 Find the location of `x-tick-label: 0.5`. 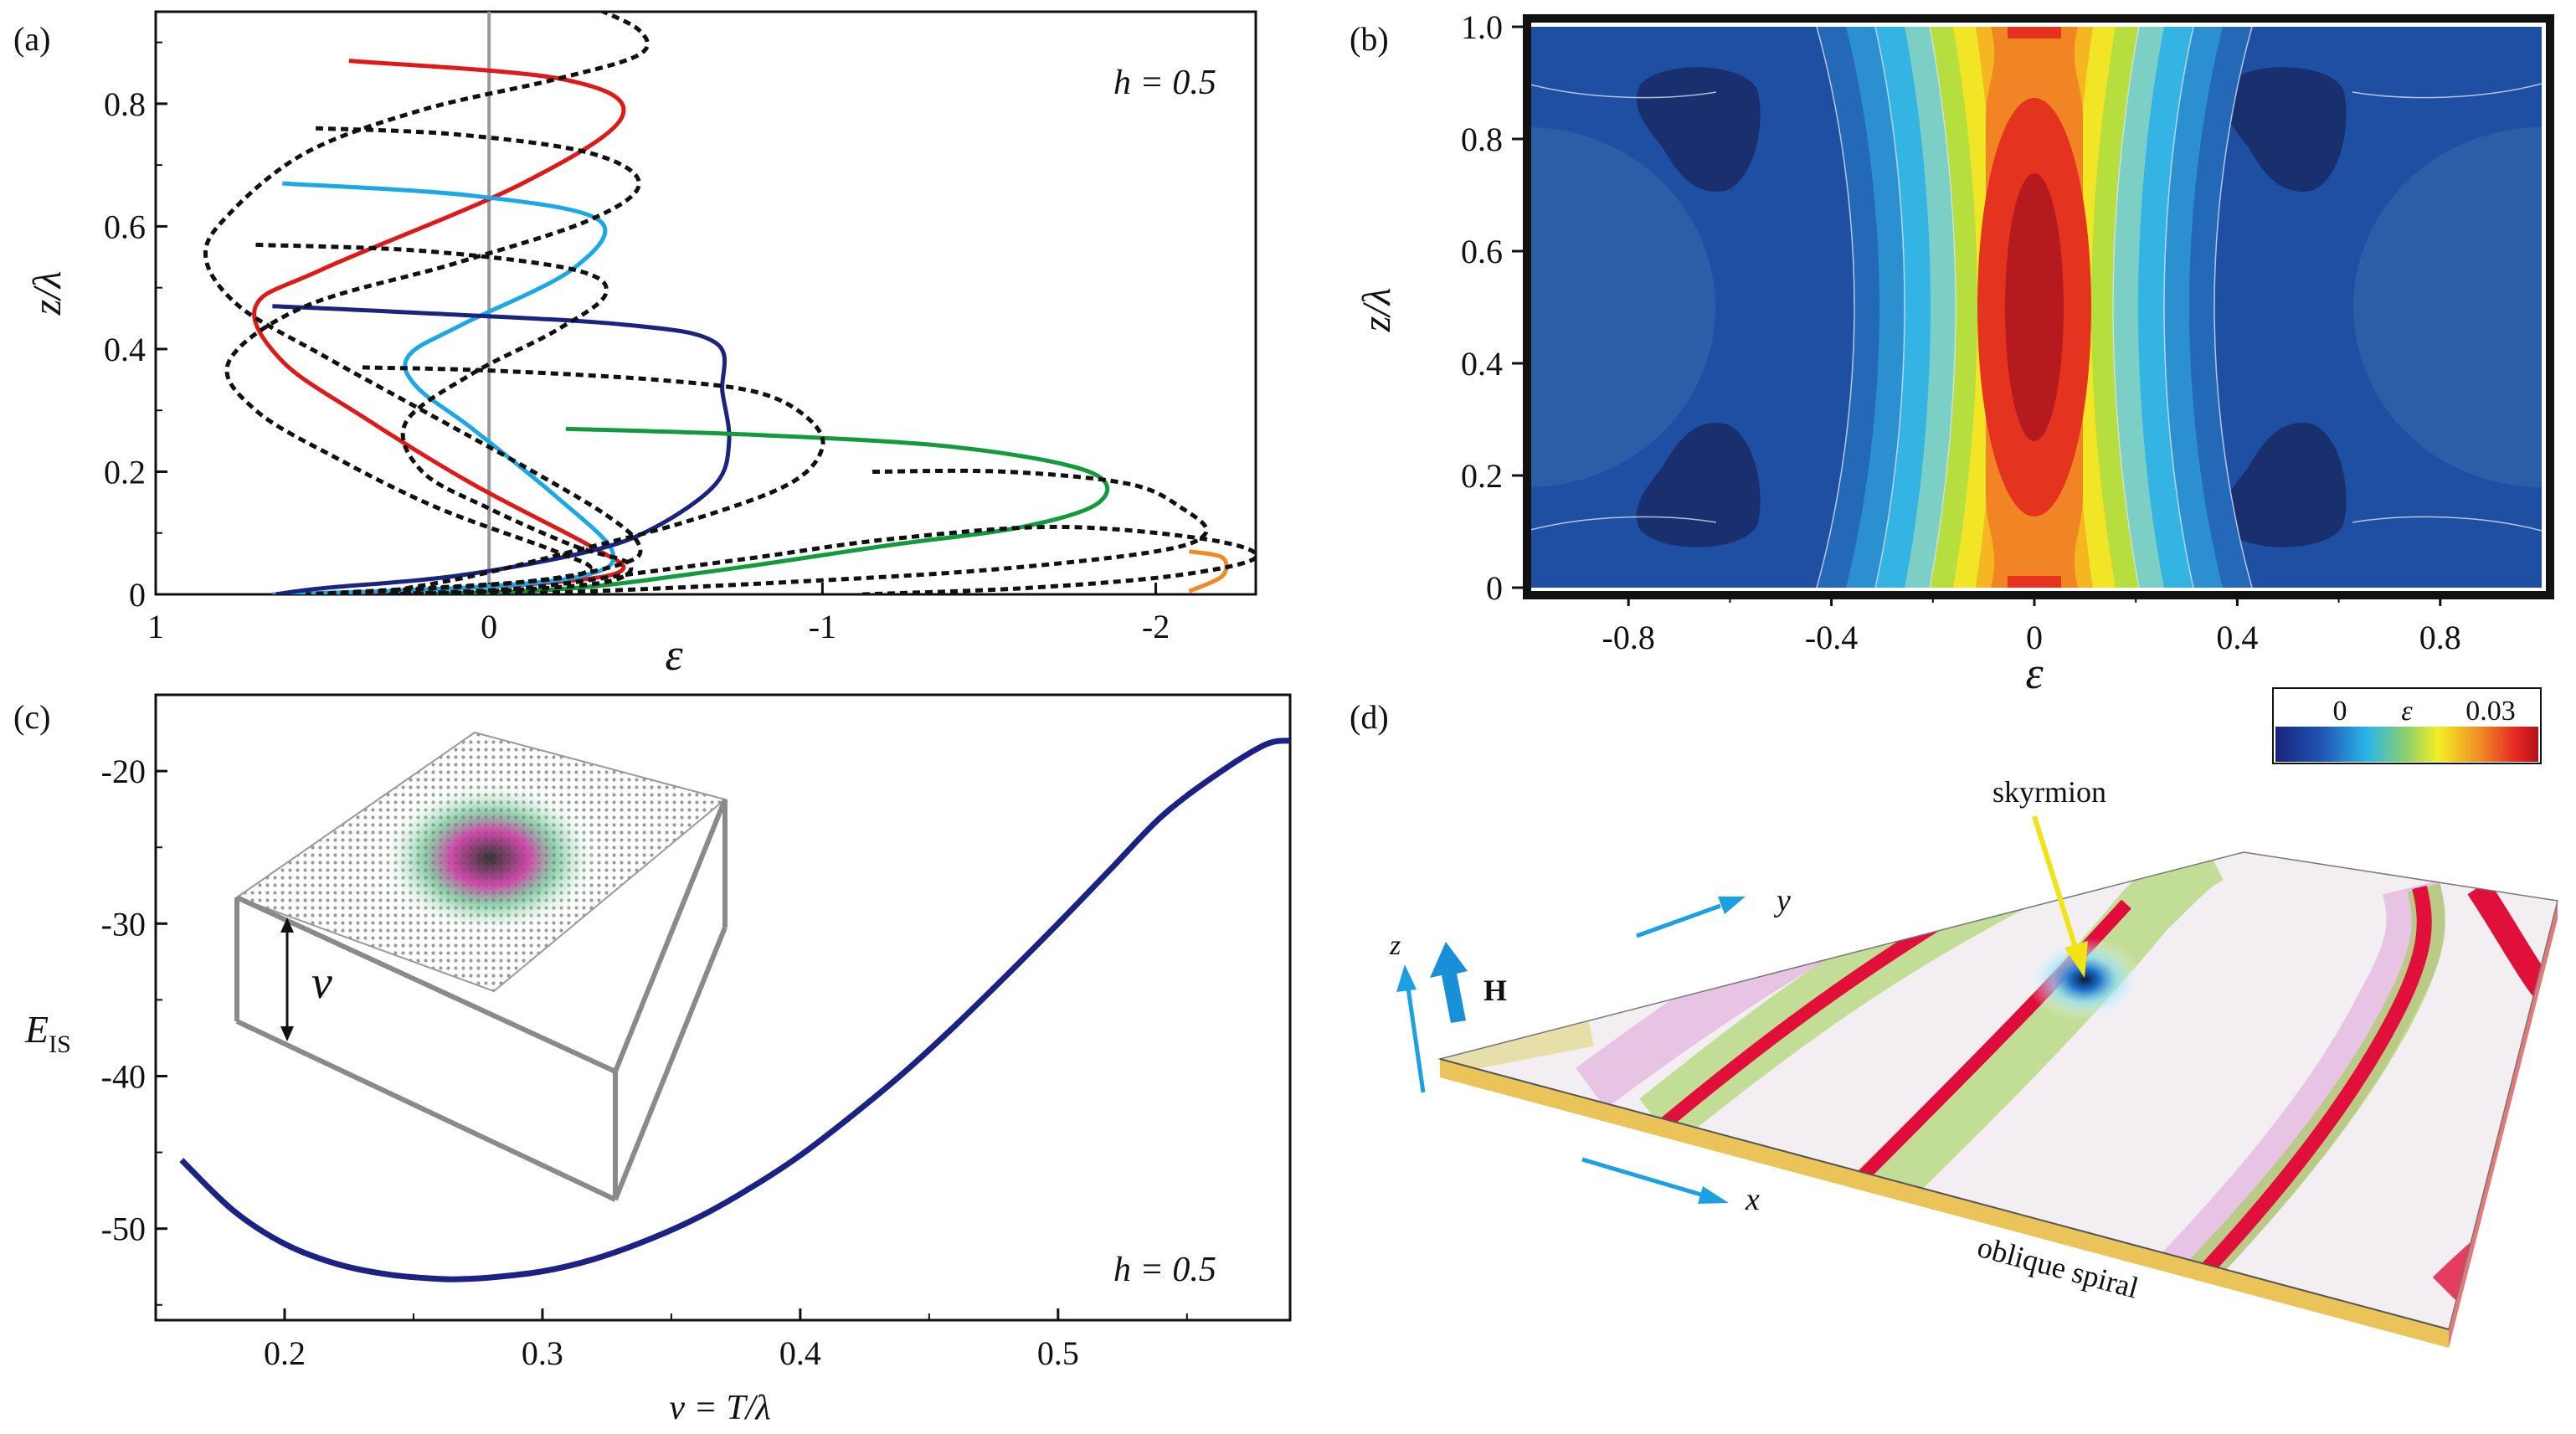

x-tick-label: 0.5 is located at coordinates (1058, 1353).